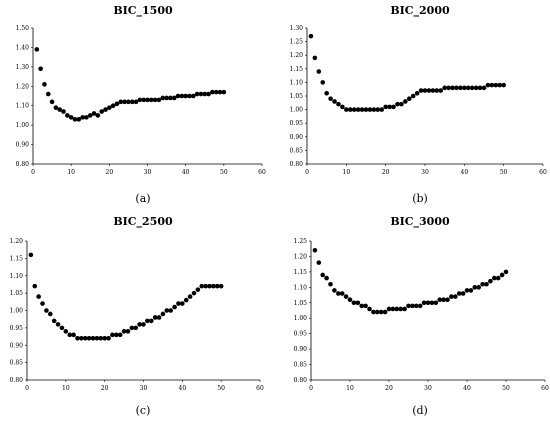  What do you see at coordinates (23, 28) in the screenshot?
I see `y-tick-label: 1.50` at bounding box center [23, 28].